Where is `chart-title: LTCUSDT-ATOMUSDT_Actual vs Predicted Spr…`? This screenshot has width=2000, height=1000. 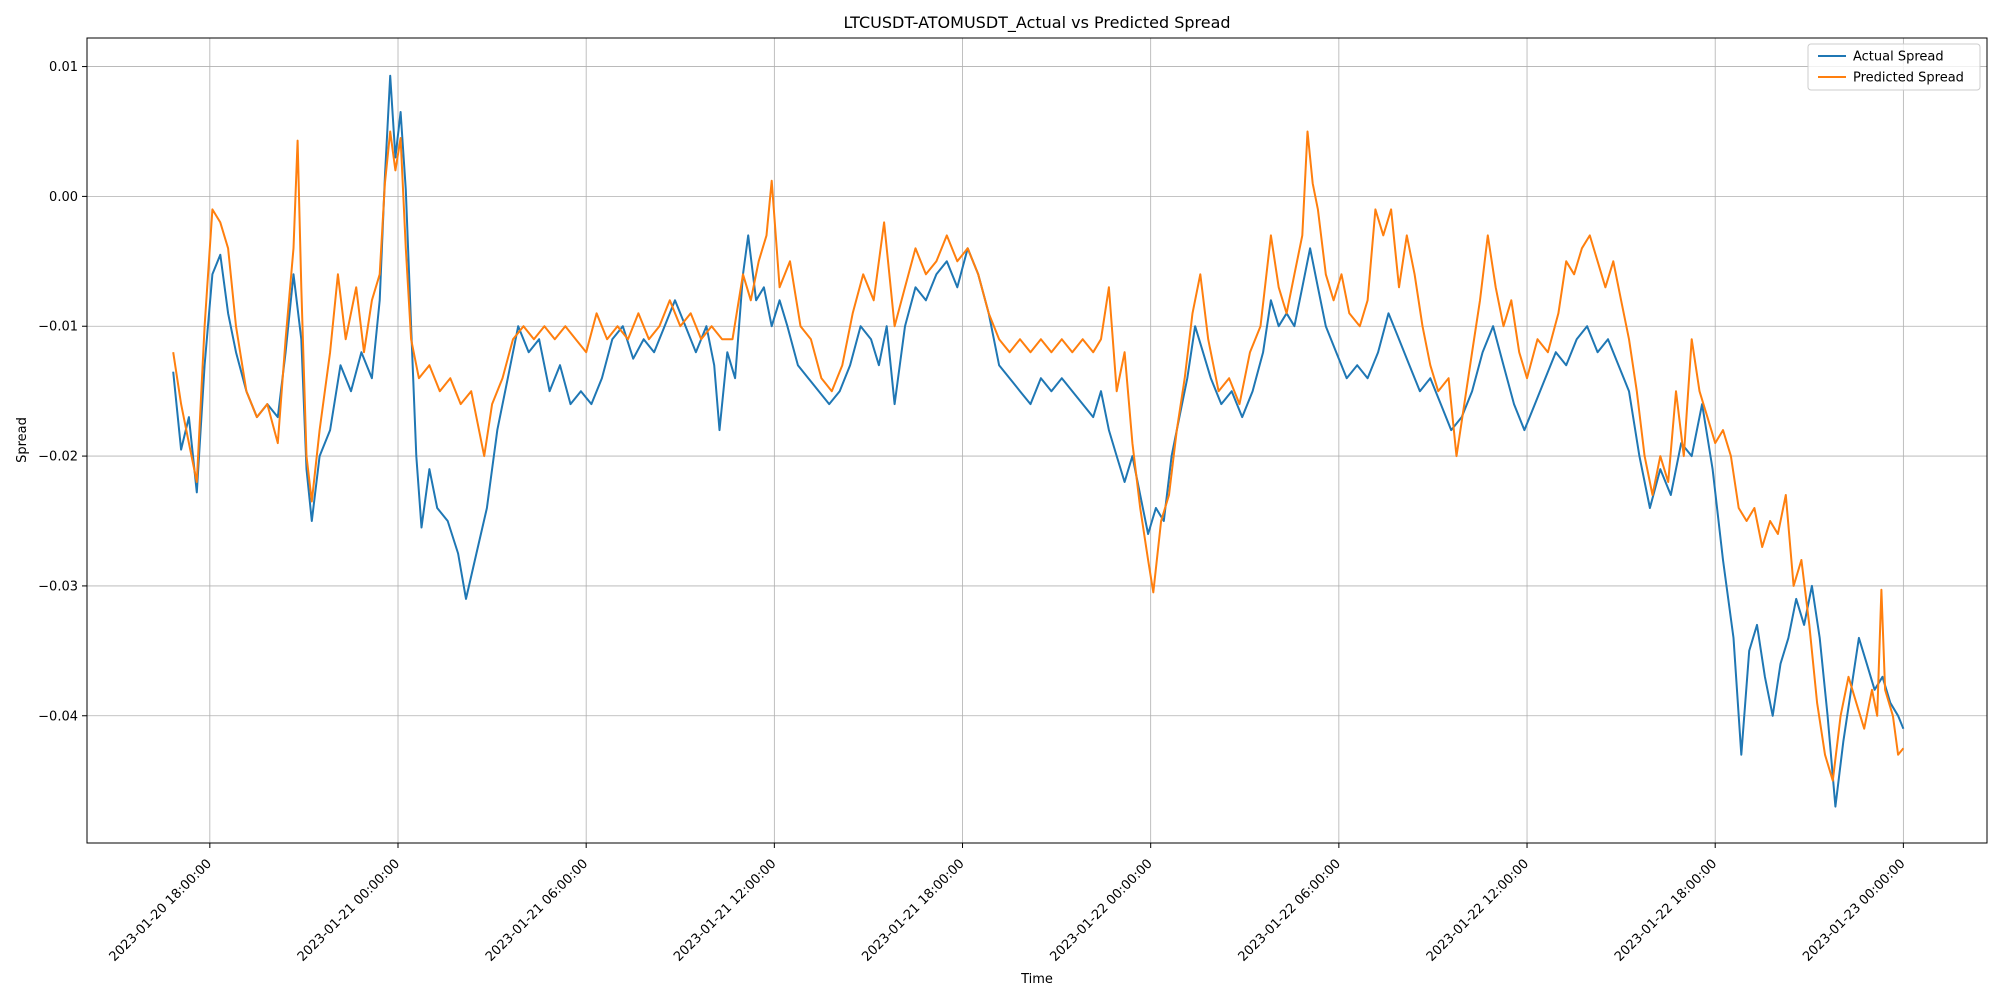
chart-title: LTCUSDT-ATOMUSDT_Actual vs Predicted Spr… is located at coordinates (1036, 23).